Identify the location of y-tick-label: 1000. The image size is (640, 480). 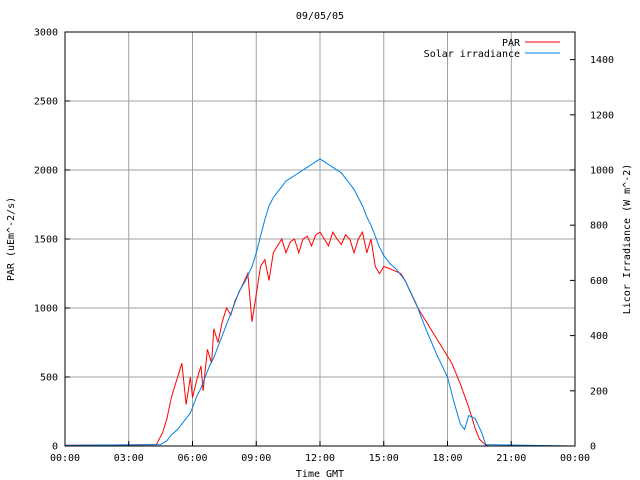
(46, 309).